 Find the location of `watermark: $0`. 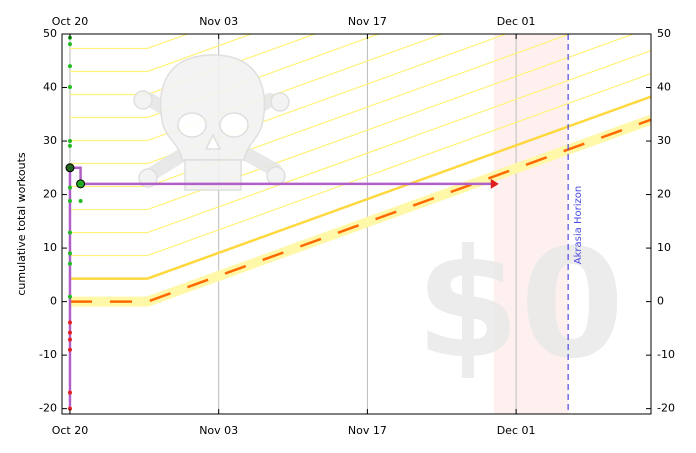

watermark: $0 is located at coordinates (520, 305).